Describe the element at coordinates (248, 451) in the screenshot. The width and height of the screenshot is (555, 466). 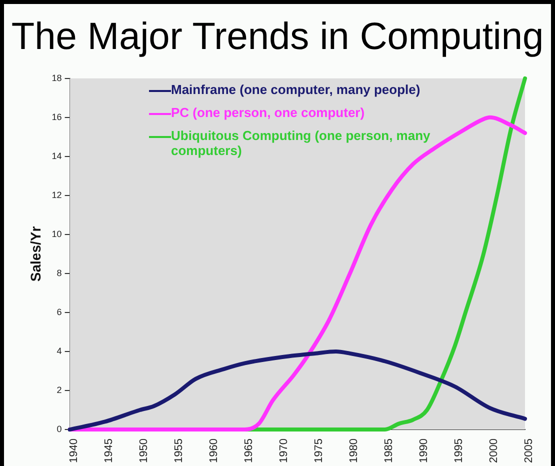
I see `x-tick-label: 1965` at that location.